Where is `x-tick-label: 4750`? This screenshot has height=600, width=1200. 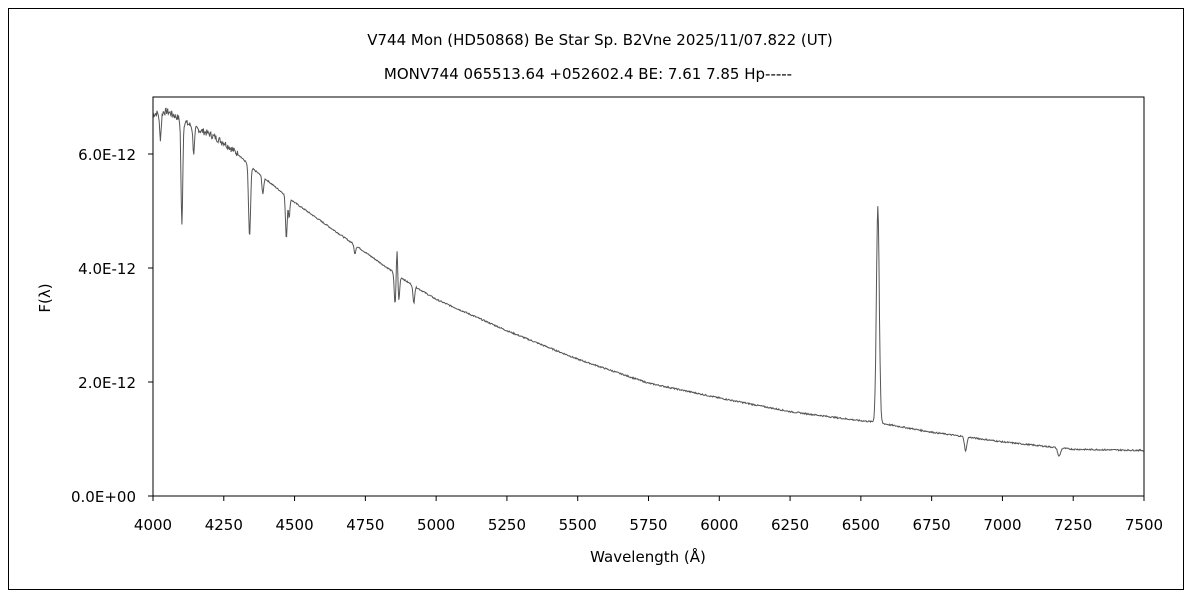 x-tick-label: 4750 is located at coordinates (365, 525).